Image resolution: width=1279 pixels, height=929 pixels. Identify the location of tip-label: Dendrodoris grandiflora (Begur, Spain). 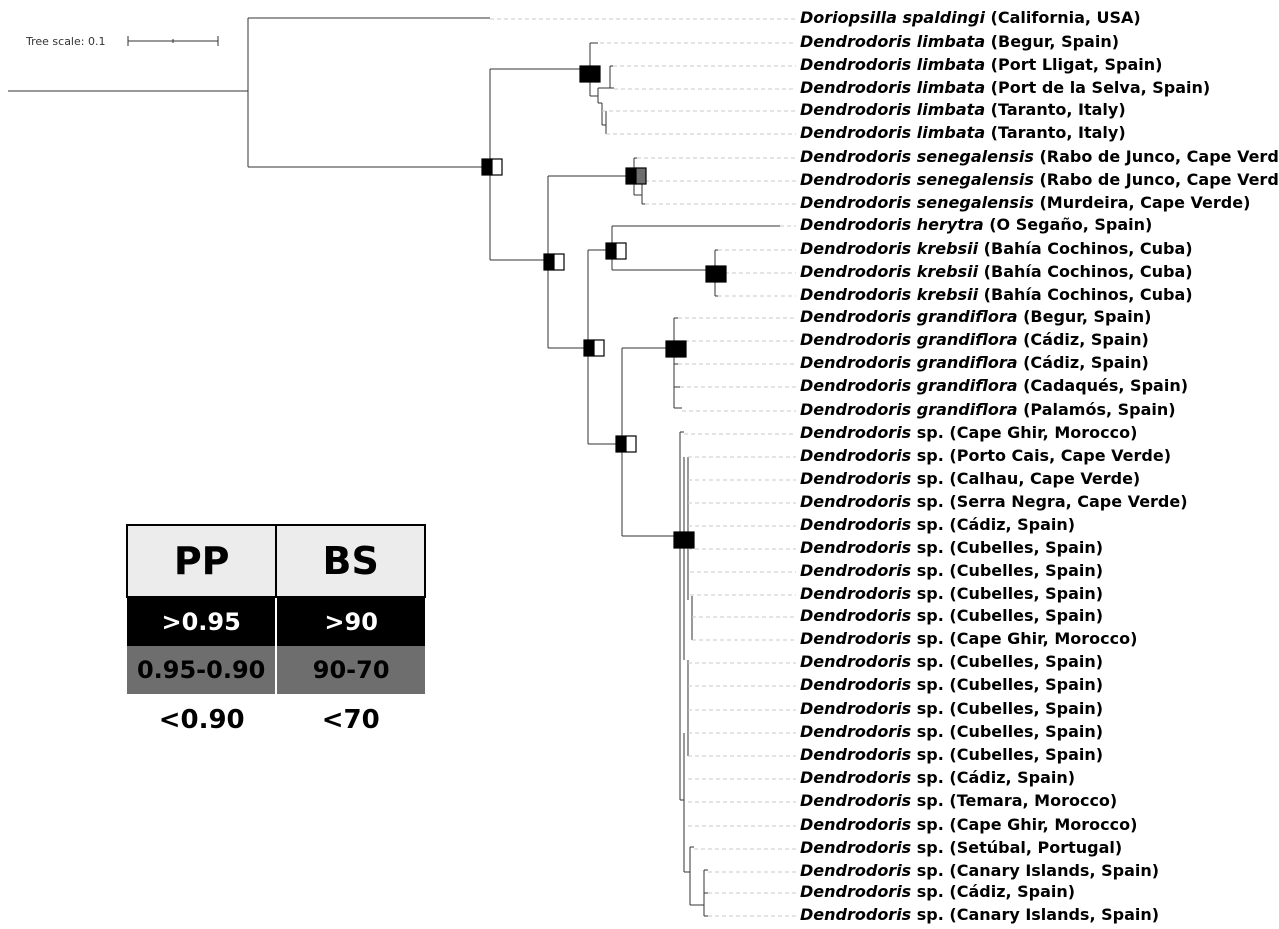
(975, 317).